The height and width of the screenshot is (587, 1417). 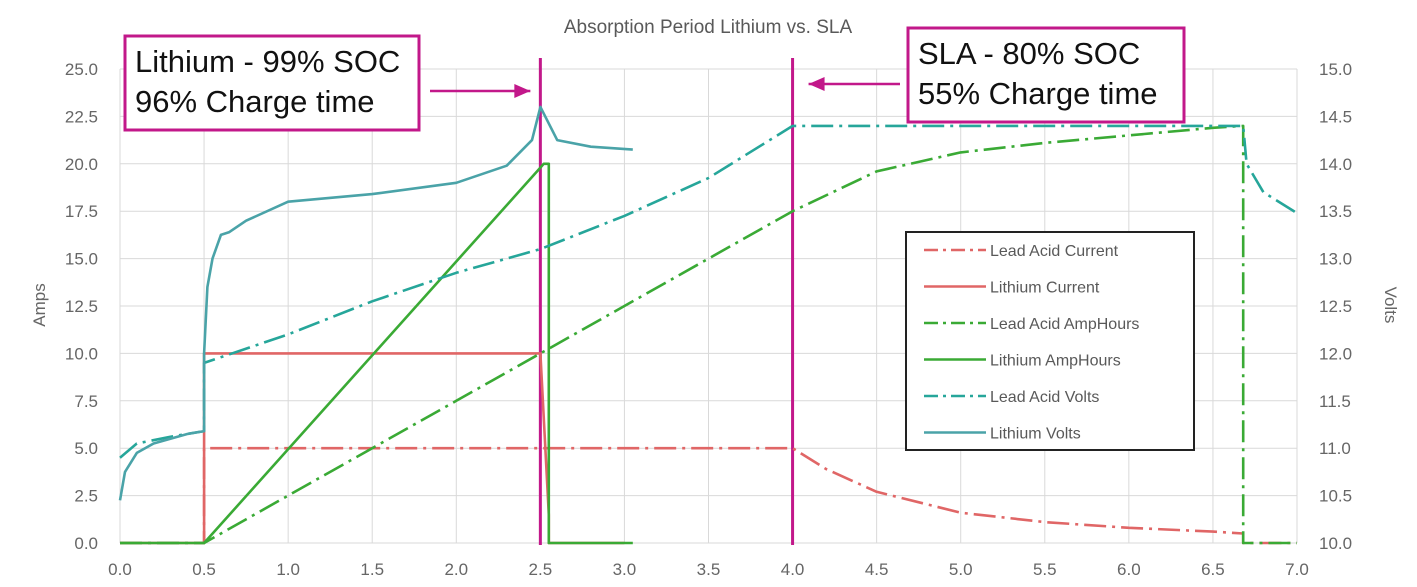 I want to click on legend-label: Lithium Current, so click(x=1045, y=288).